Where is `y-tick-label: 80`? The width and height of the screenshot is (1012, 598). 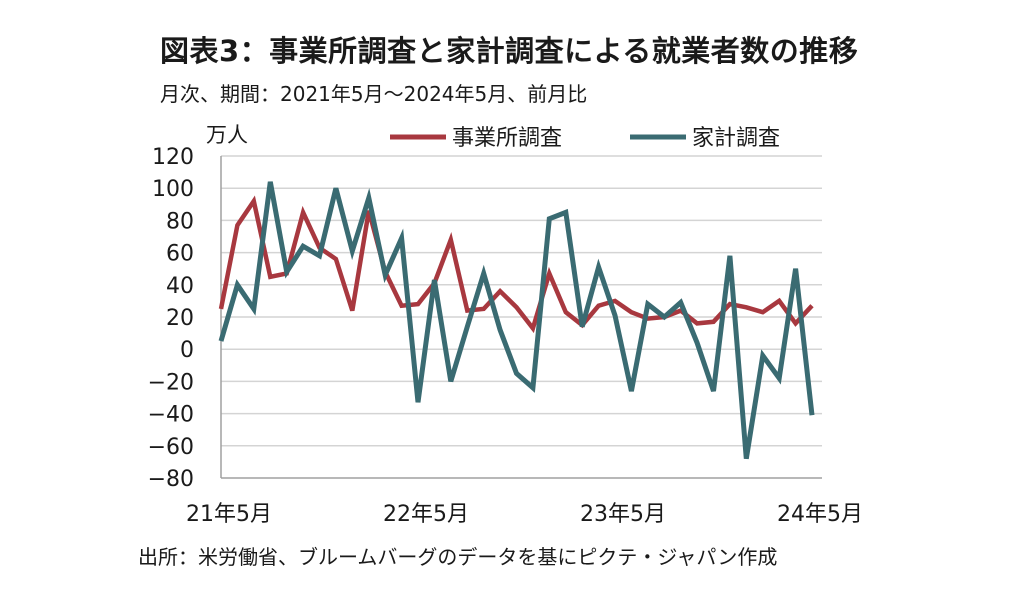 y-tick-label: 80 is located at coordinates (180, 221).